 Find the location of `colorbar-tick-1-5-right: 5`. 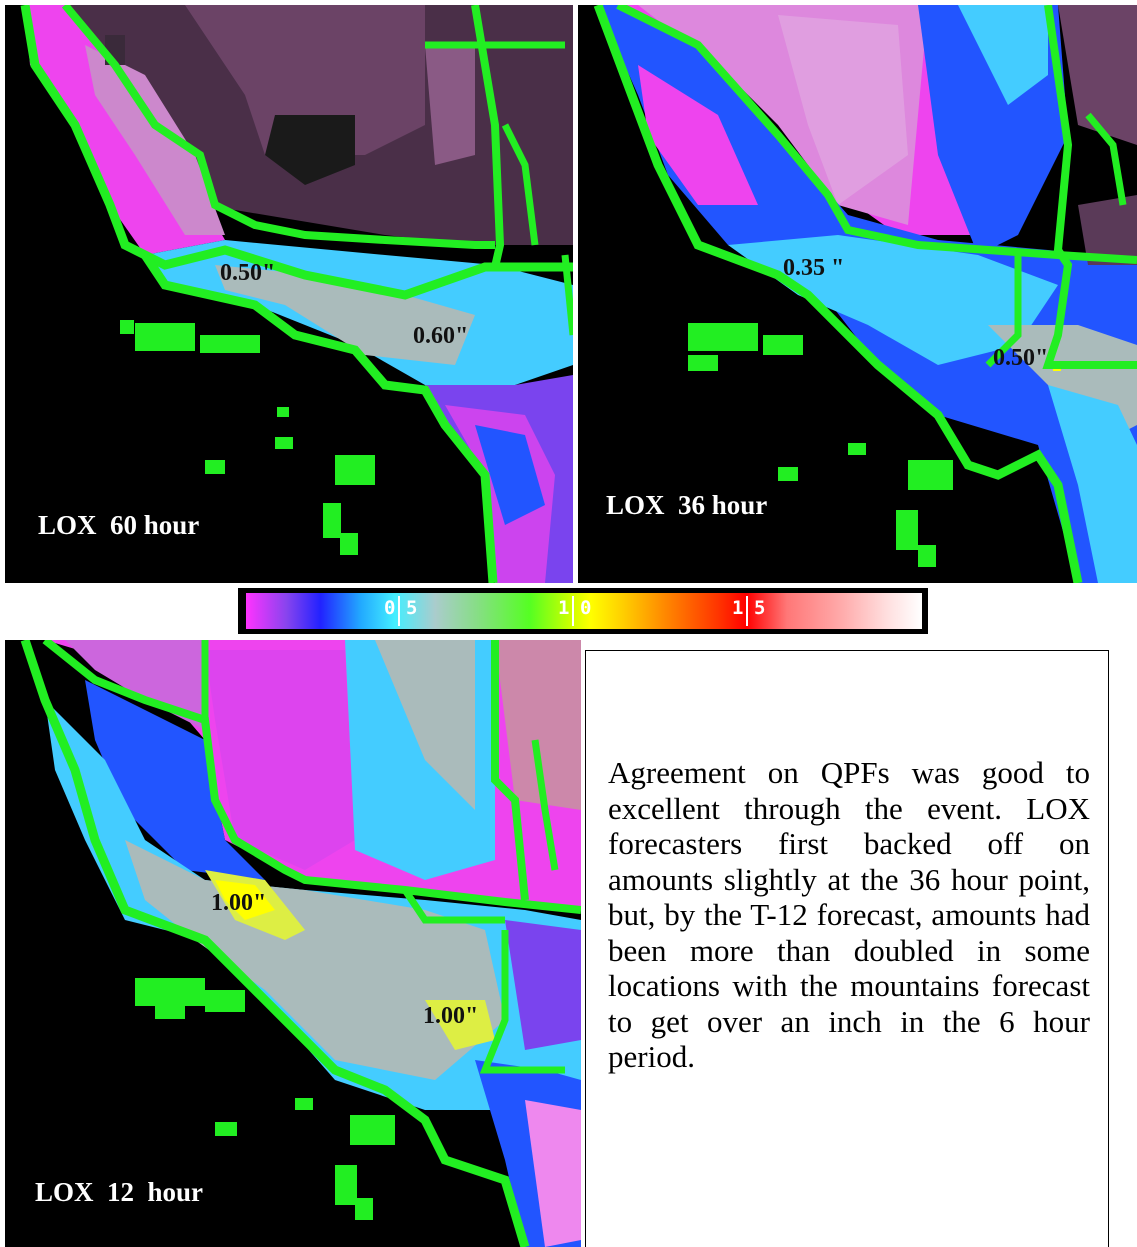

colorbar-tick-1-5-right: 5 is located at coordinates (760, 608).